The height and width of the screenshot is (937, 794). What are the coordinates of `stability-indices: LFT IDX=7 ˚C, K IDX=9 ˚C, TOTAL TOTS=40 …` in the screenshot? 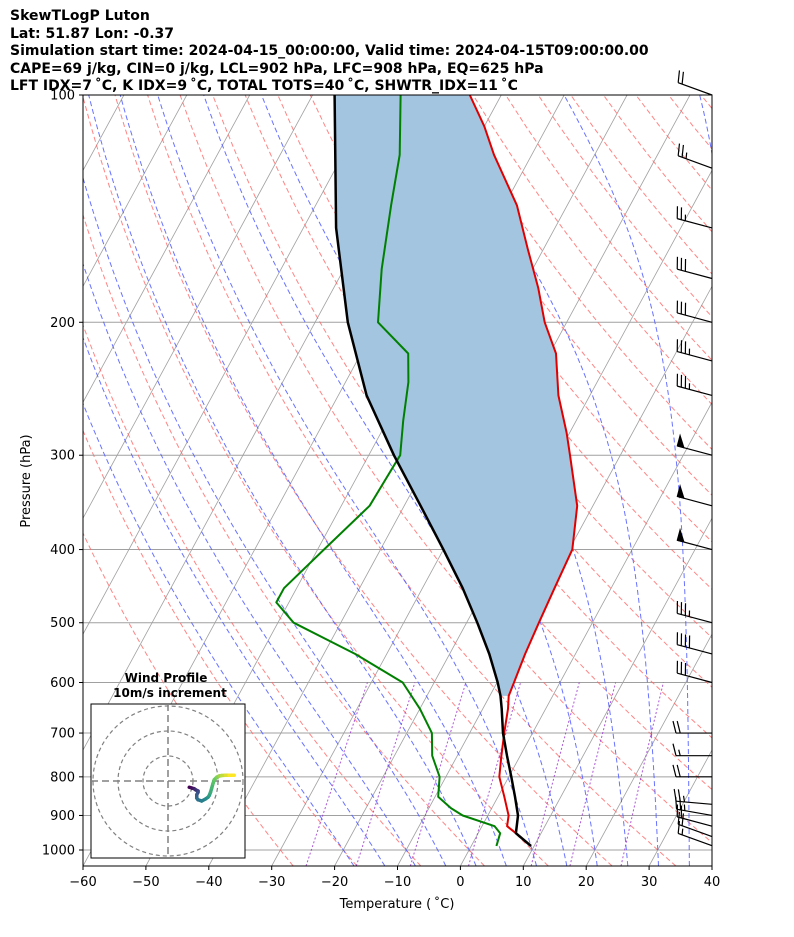 It's located at (264, 86).